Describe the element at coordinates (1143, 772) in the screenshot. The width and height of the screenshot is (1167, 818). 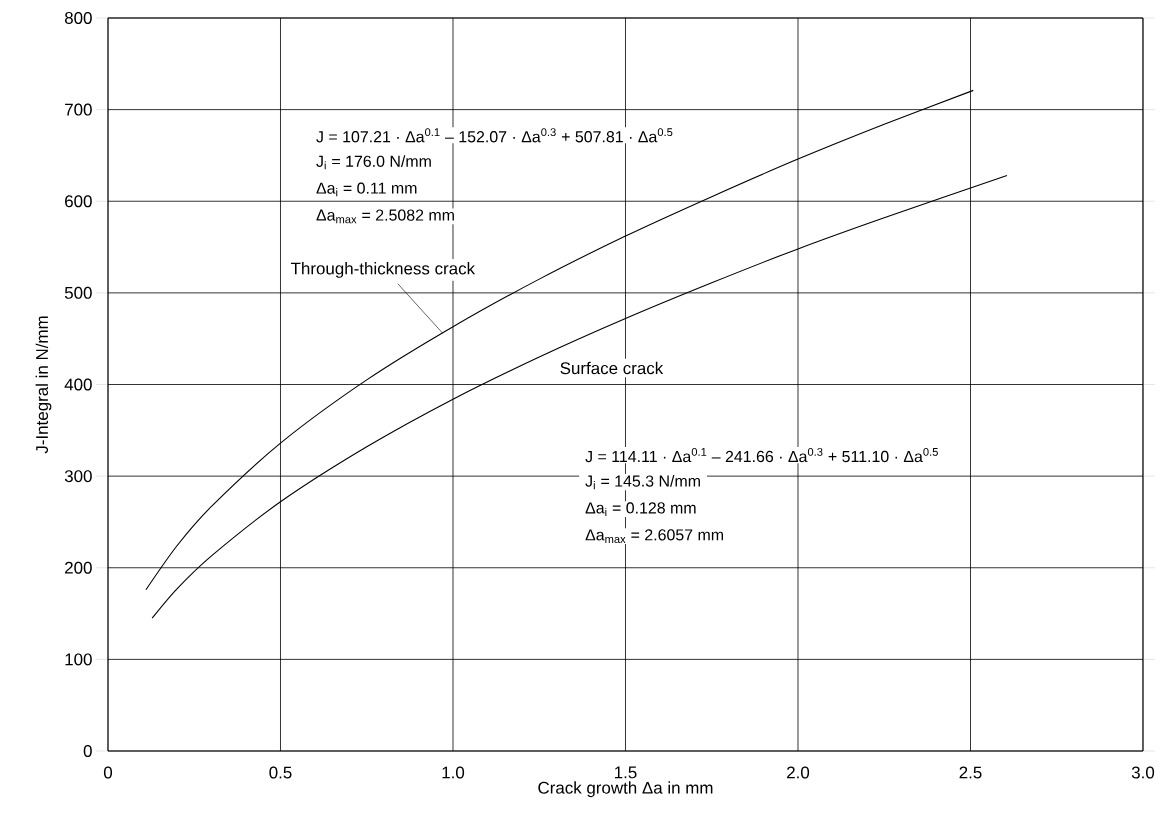
I see `x-tick-label: 3.0` at that location.